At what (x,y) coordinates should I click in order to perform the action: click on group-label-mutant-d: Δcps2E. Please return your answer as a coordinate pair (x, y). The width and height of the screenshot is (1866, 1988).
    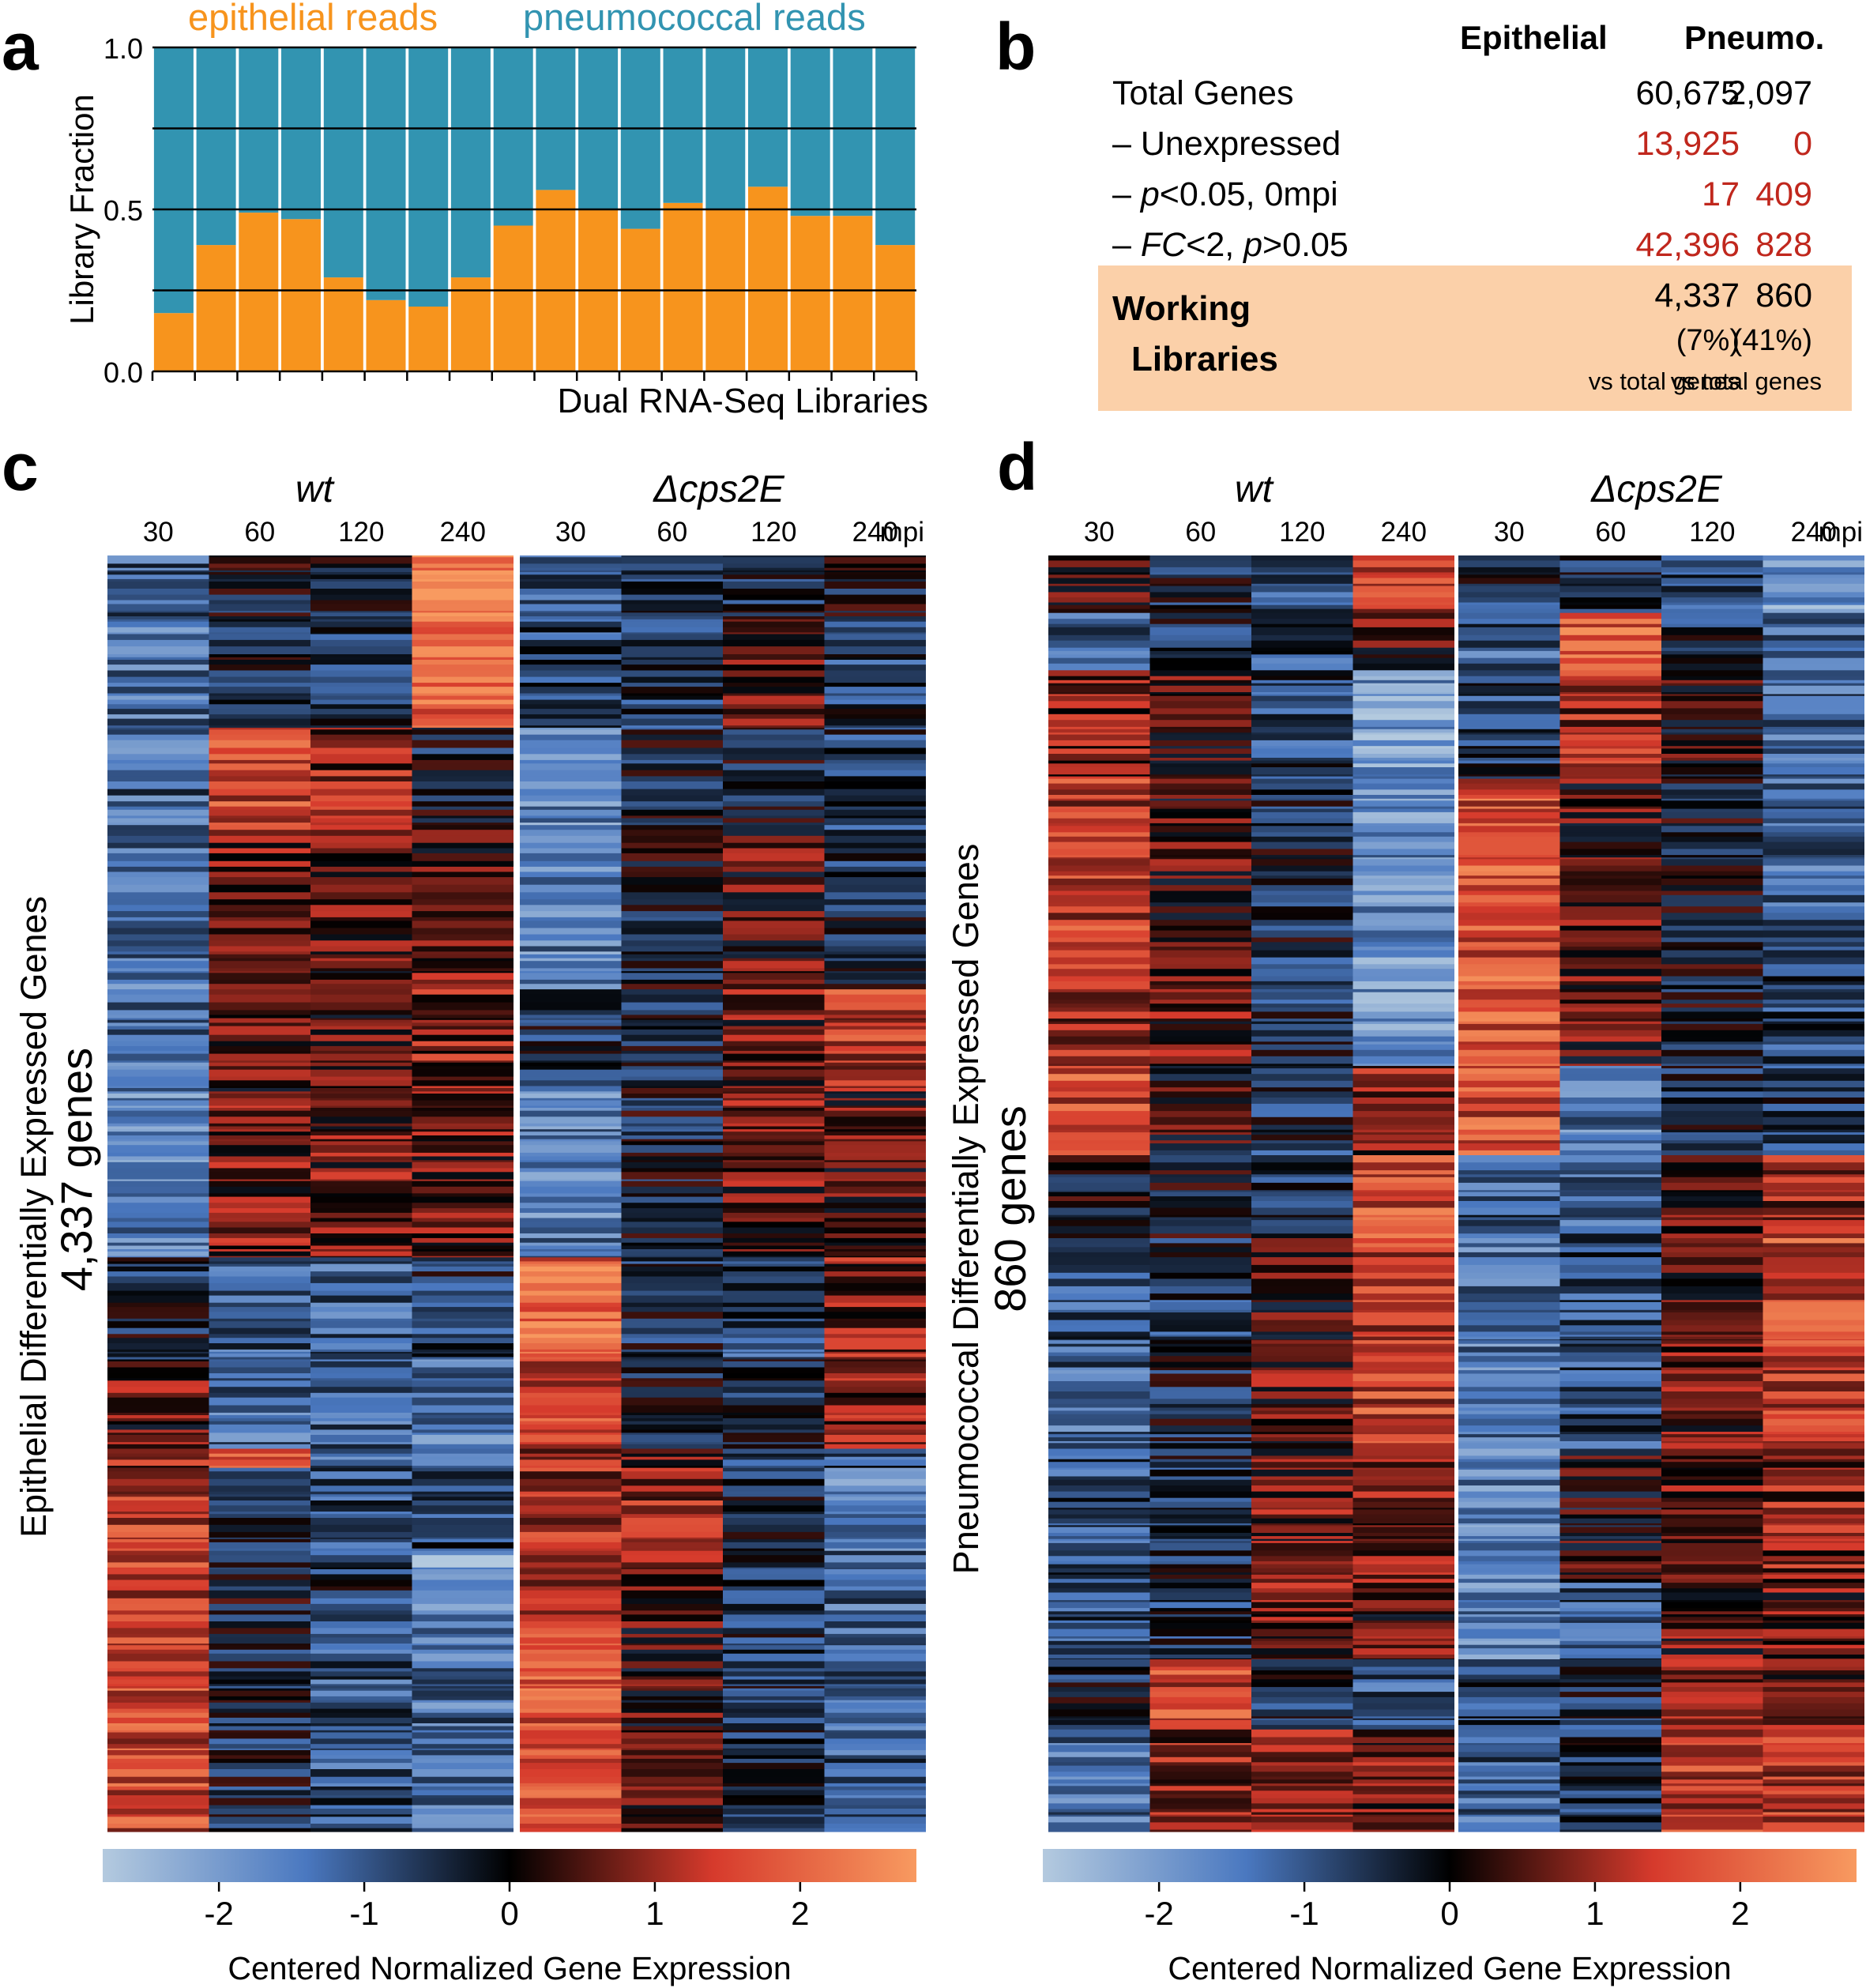
    Looking at the image, I should click on (1656, 489).